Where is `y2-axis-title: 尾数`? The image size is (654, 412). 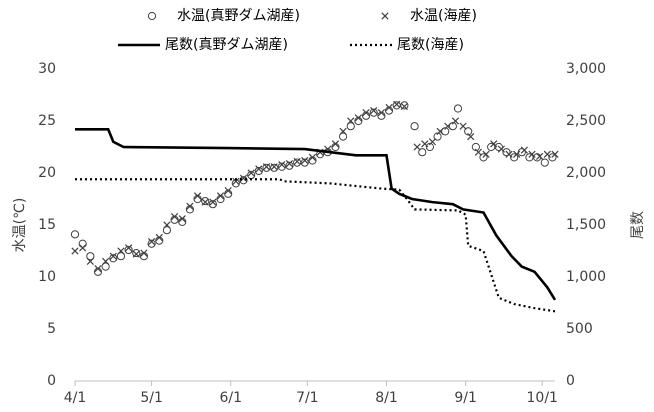 y2-axis-title: 尾数 is located at coordinates (638, 225).